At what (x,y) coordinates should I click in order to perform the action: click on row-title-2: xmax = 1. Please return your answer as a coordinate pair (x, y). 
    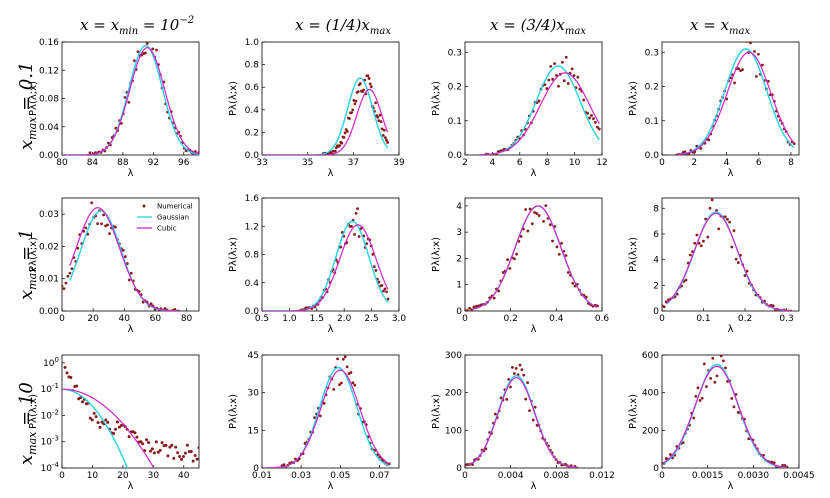
    Looking at the image, I should click on (27, 264).